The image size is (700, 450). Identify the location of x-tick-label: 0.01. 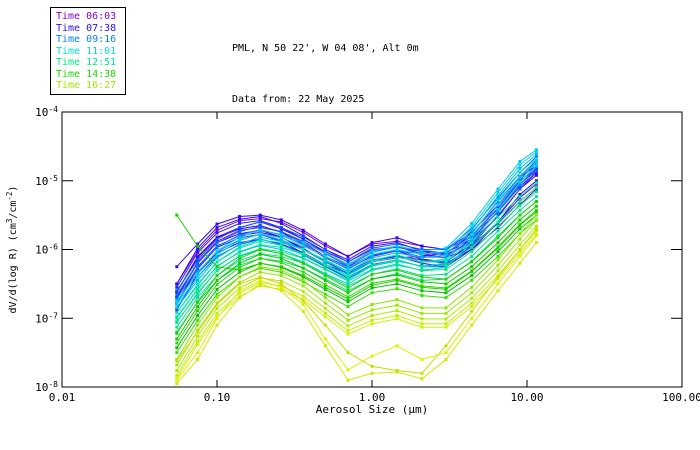
(62, 397).